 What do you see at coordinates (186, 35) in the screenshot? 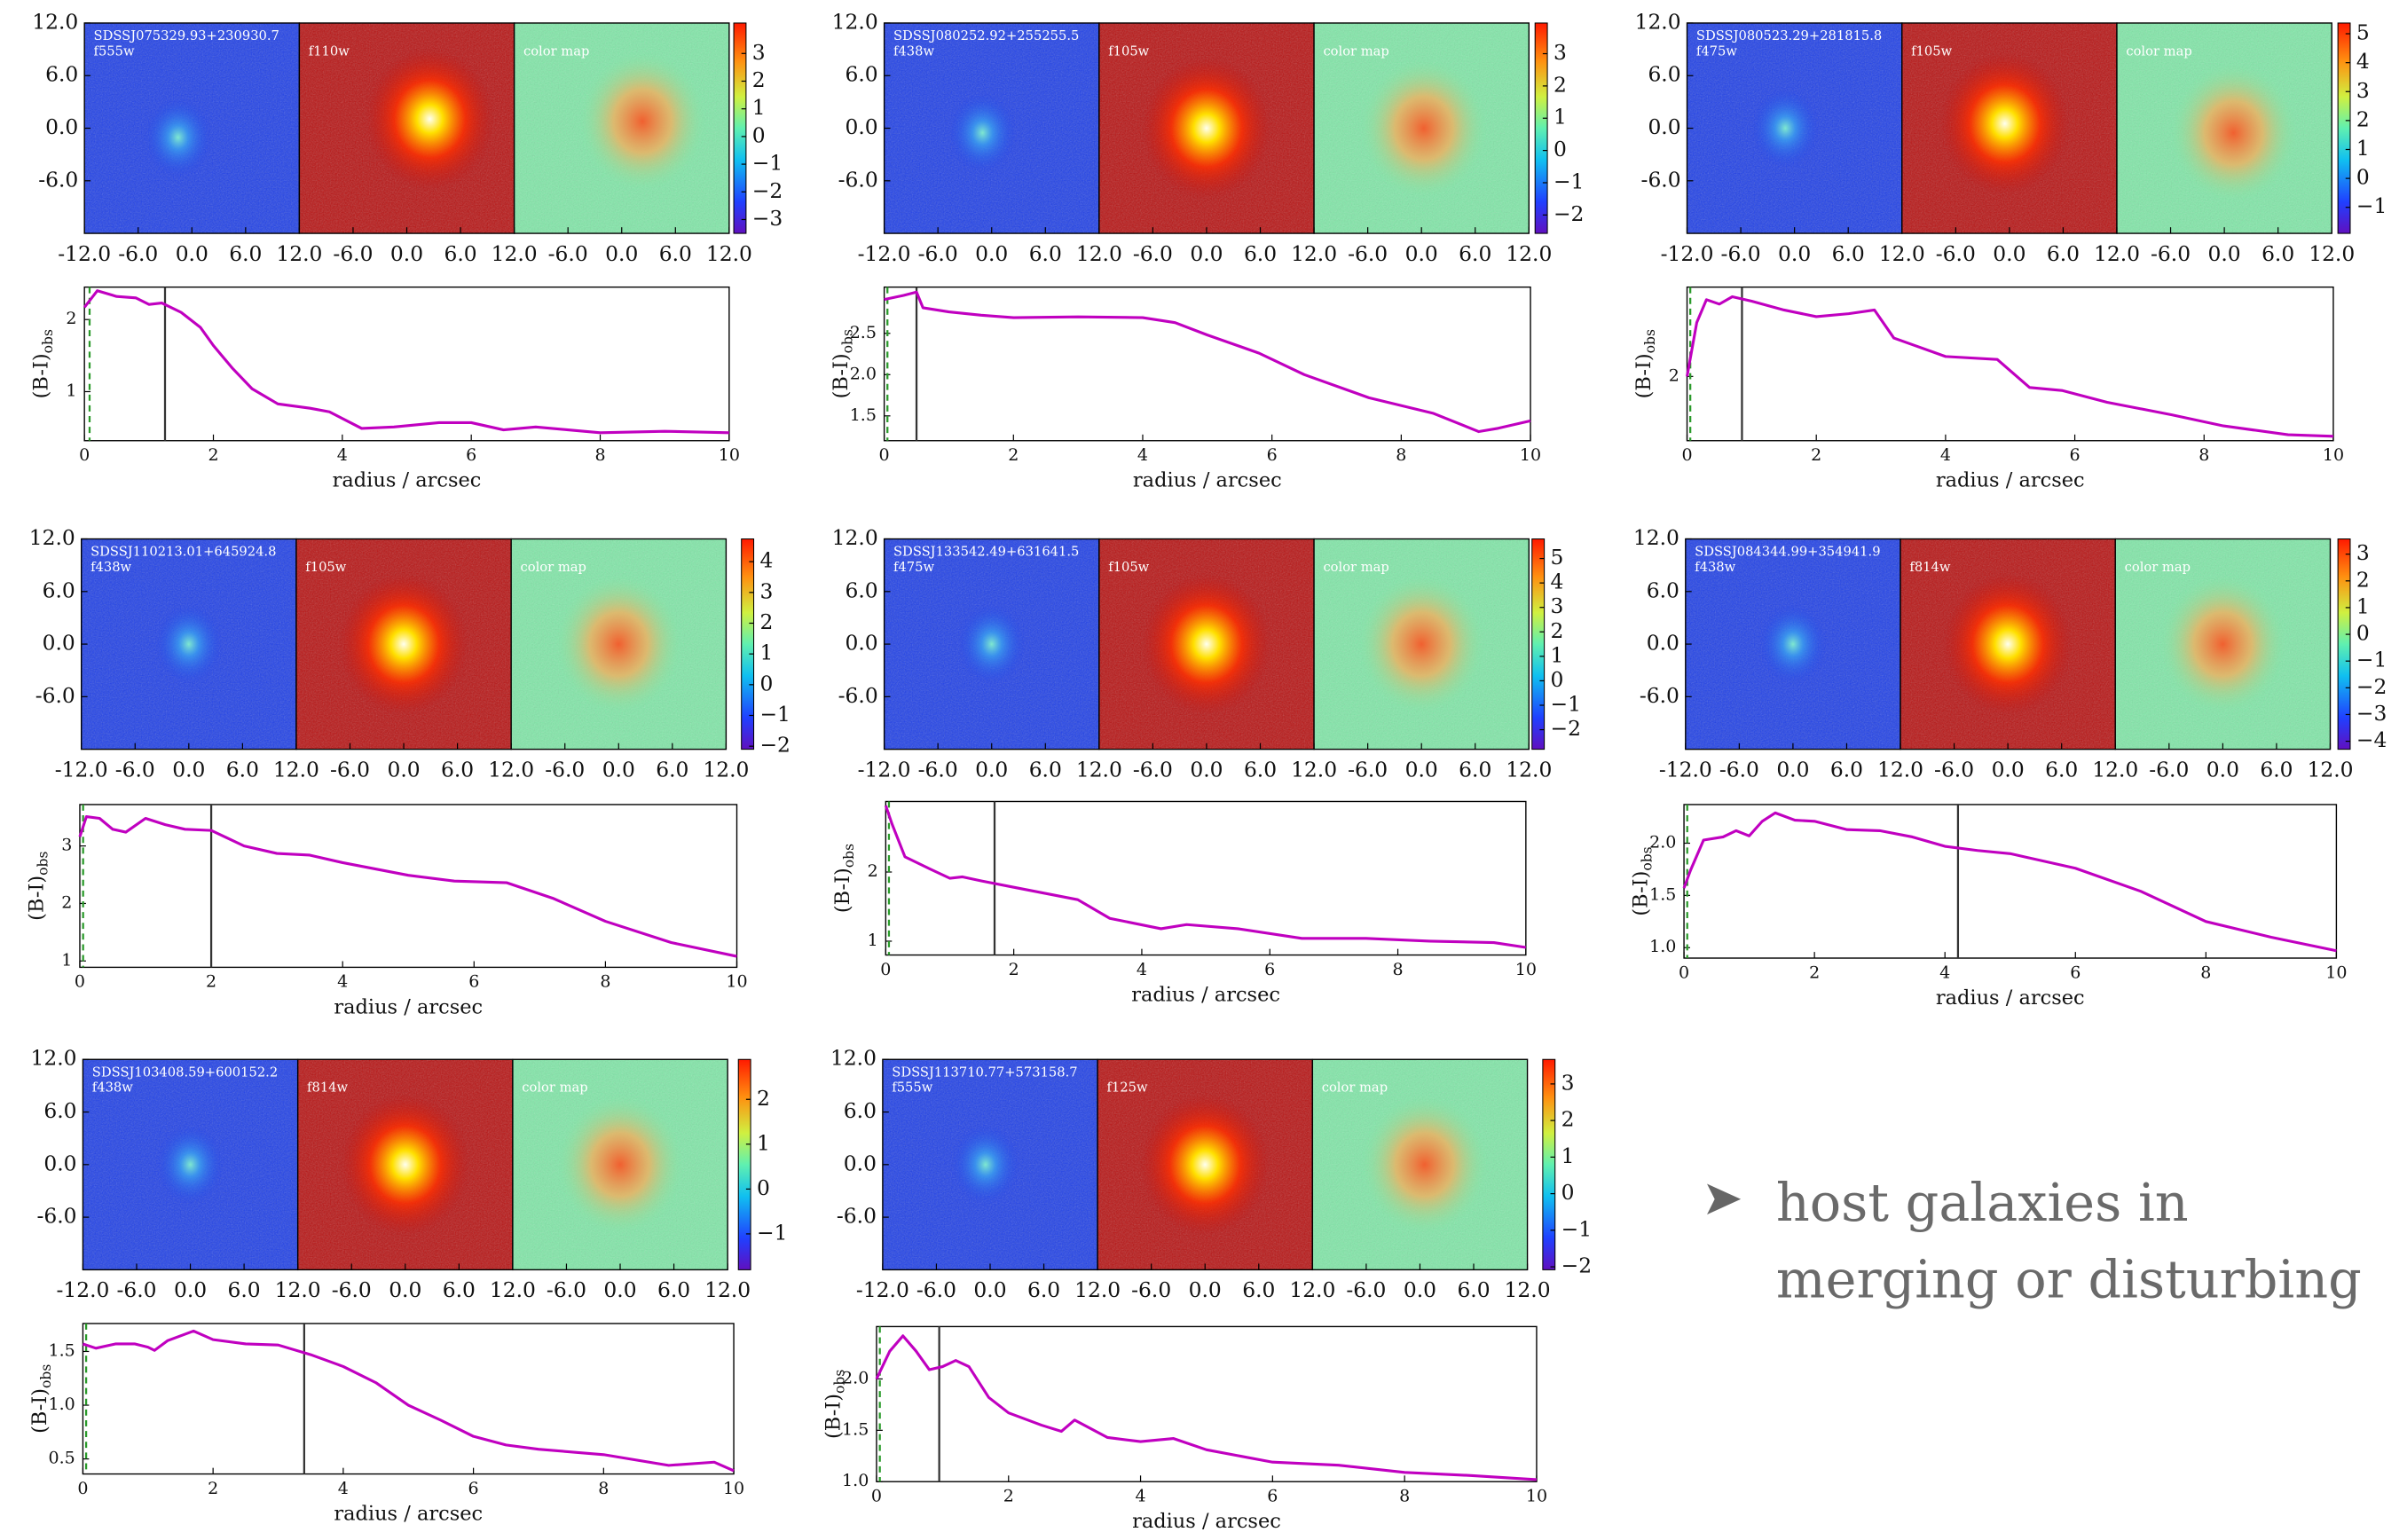
I see `object-name: SDSSJ075329.93+230930.7` at bounding box center [186, 35].